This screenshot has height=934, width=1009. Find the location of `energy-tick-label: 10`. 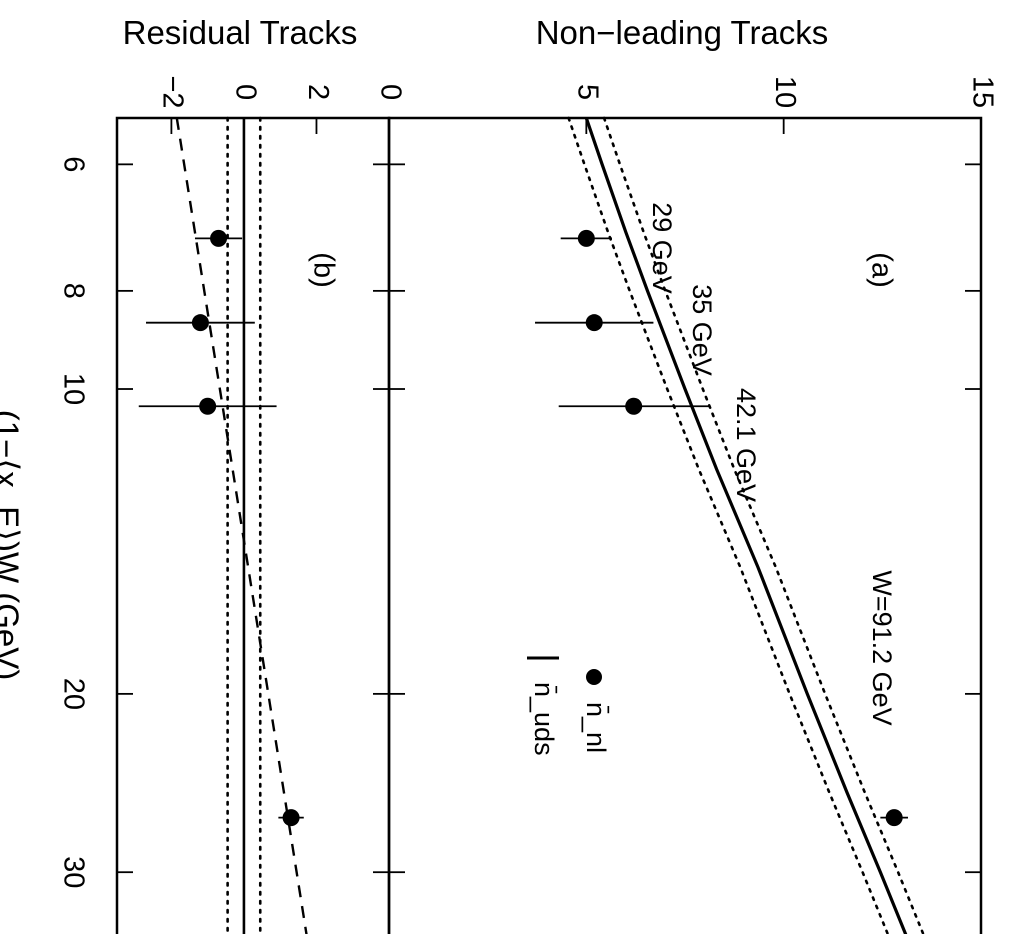

energy-tick-label: 10 is located at coordinates (73, 389).